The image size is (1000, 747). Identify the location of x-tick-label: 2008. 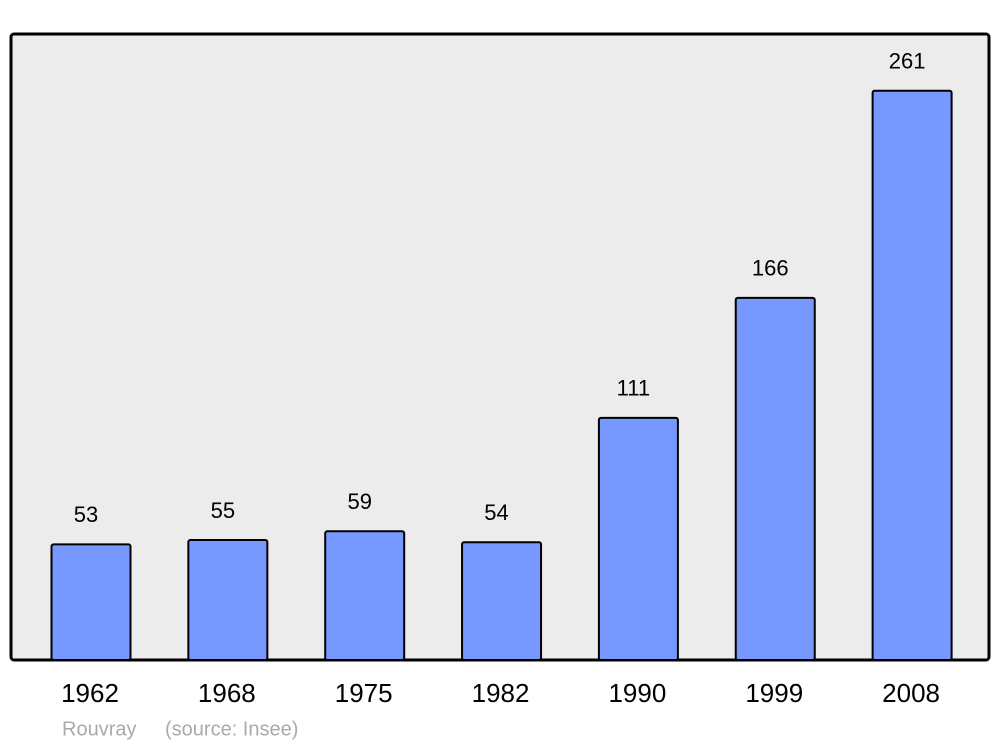
(911, 693).